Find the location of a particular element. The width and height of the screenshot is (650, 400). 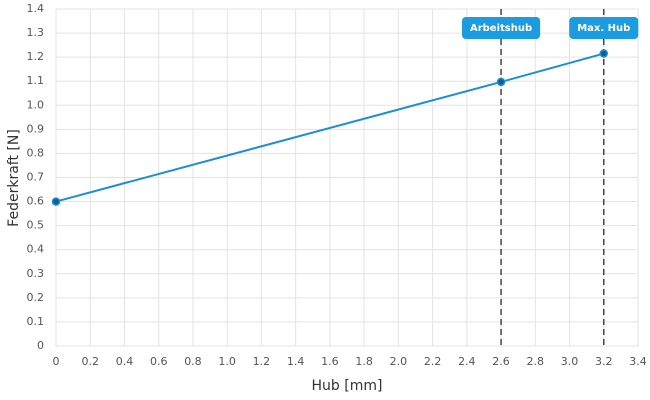

y-tick-label: 0 is located at coordinates (40, 345).